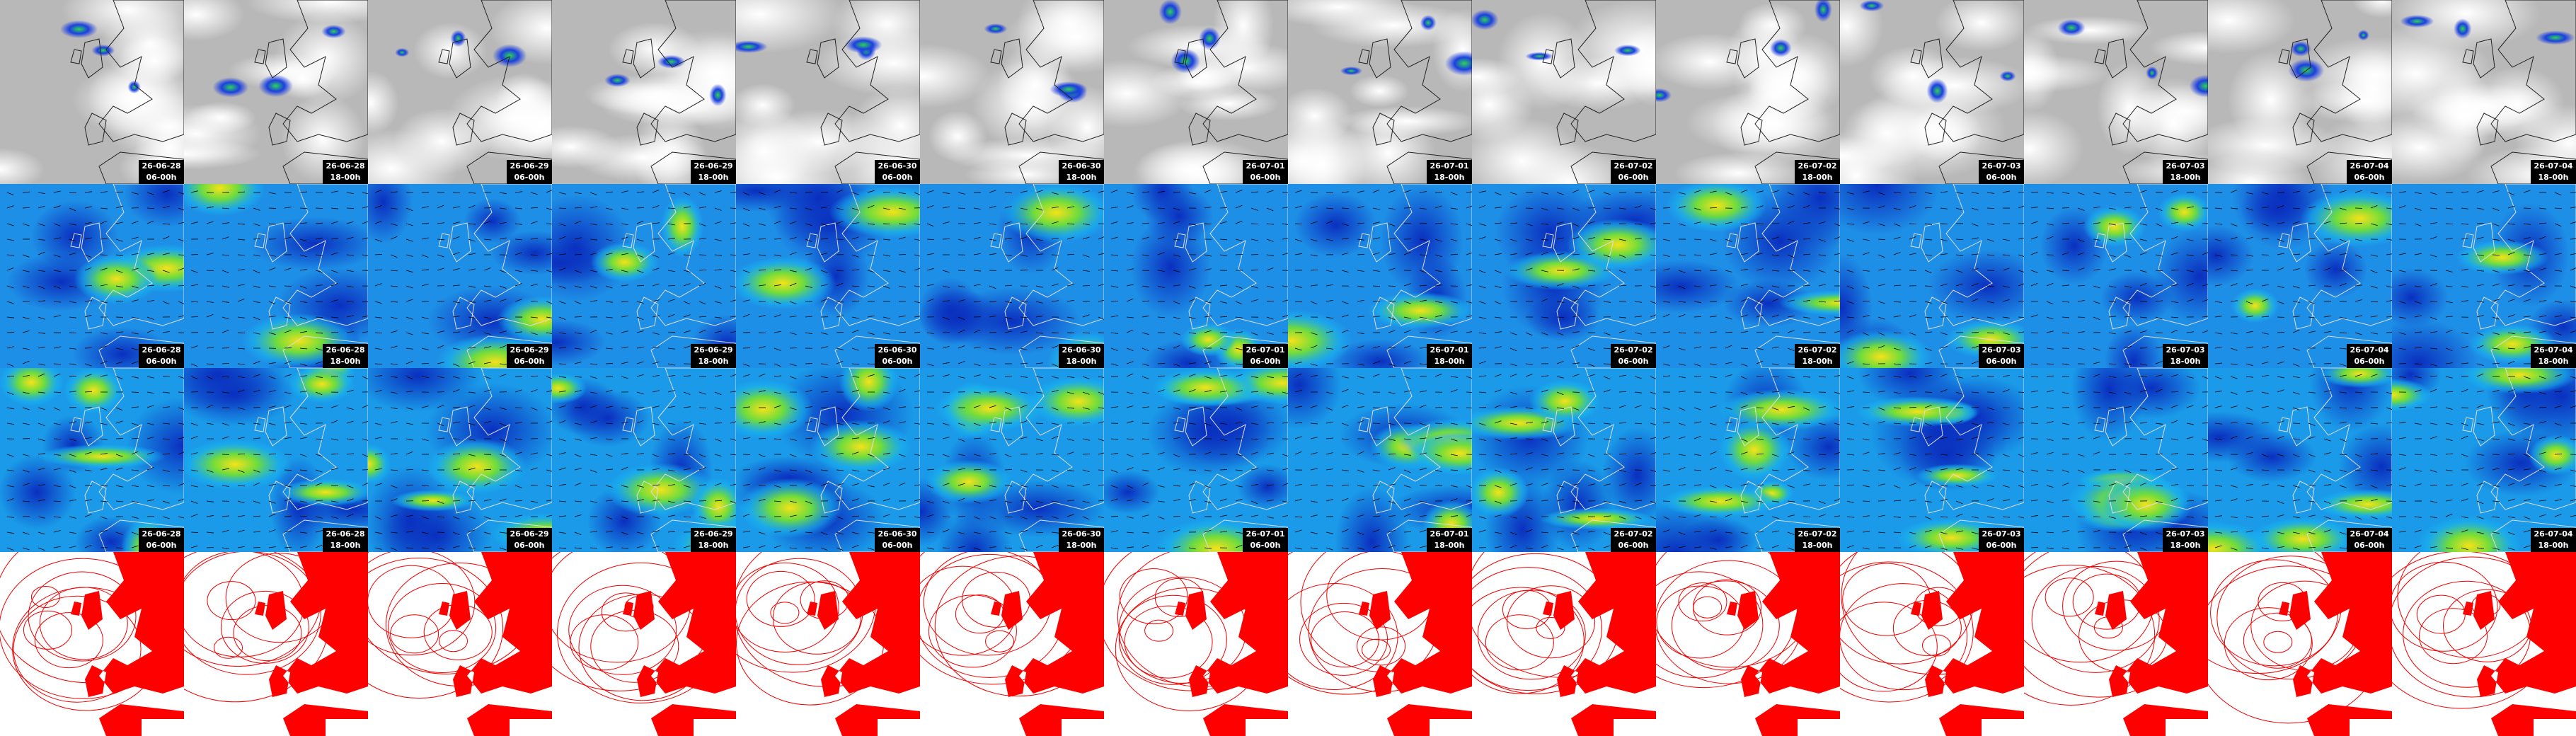 The image size is (2576, 736). Describe the element at coordinates (495, 276) in the screenshot. I see `coastline` at that location.